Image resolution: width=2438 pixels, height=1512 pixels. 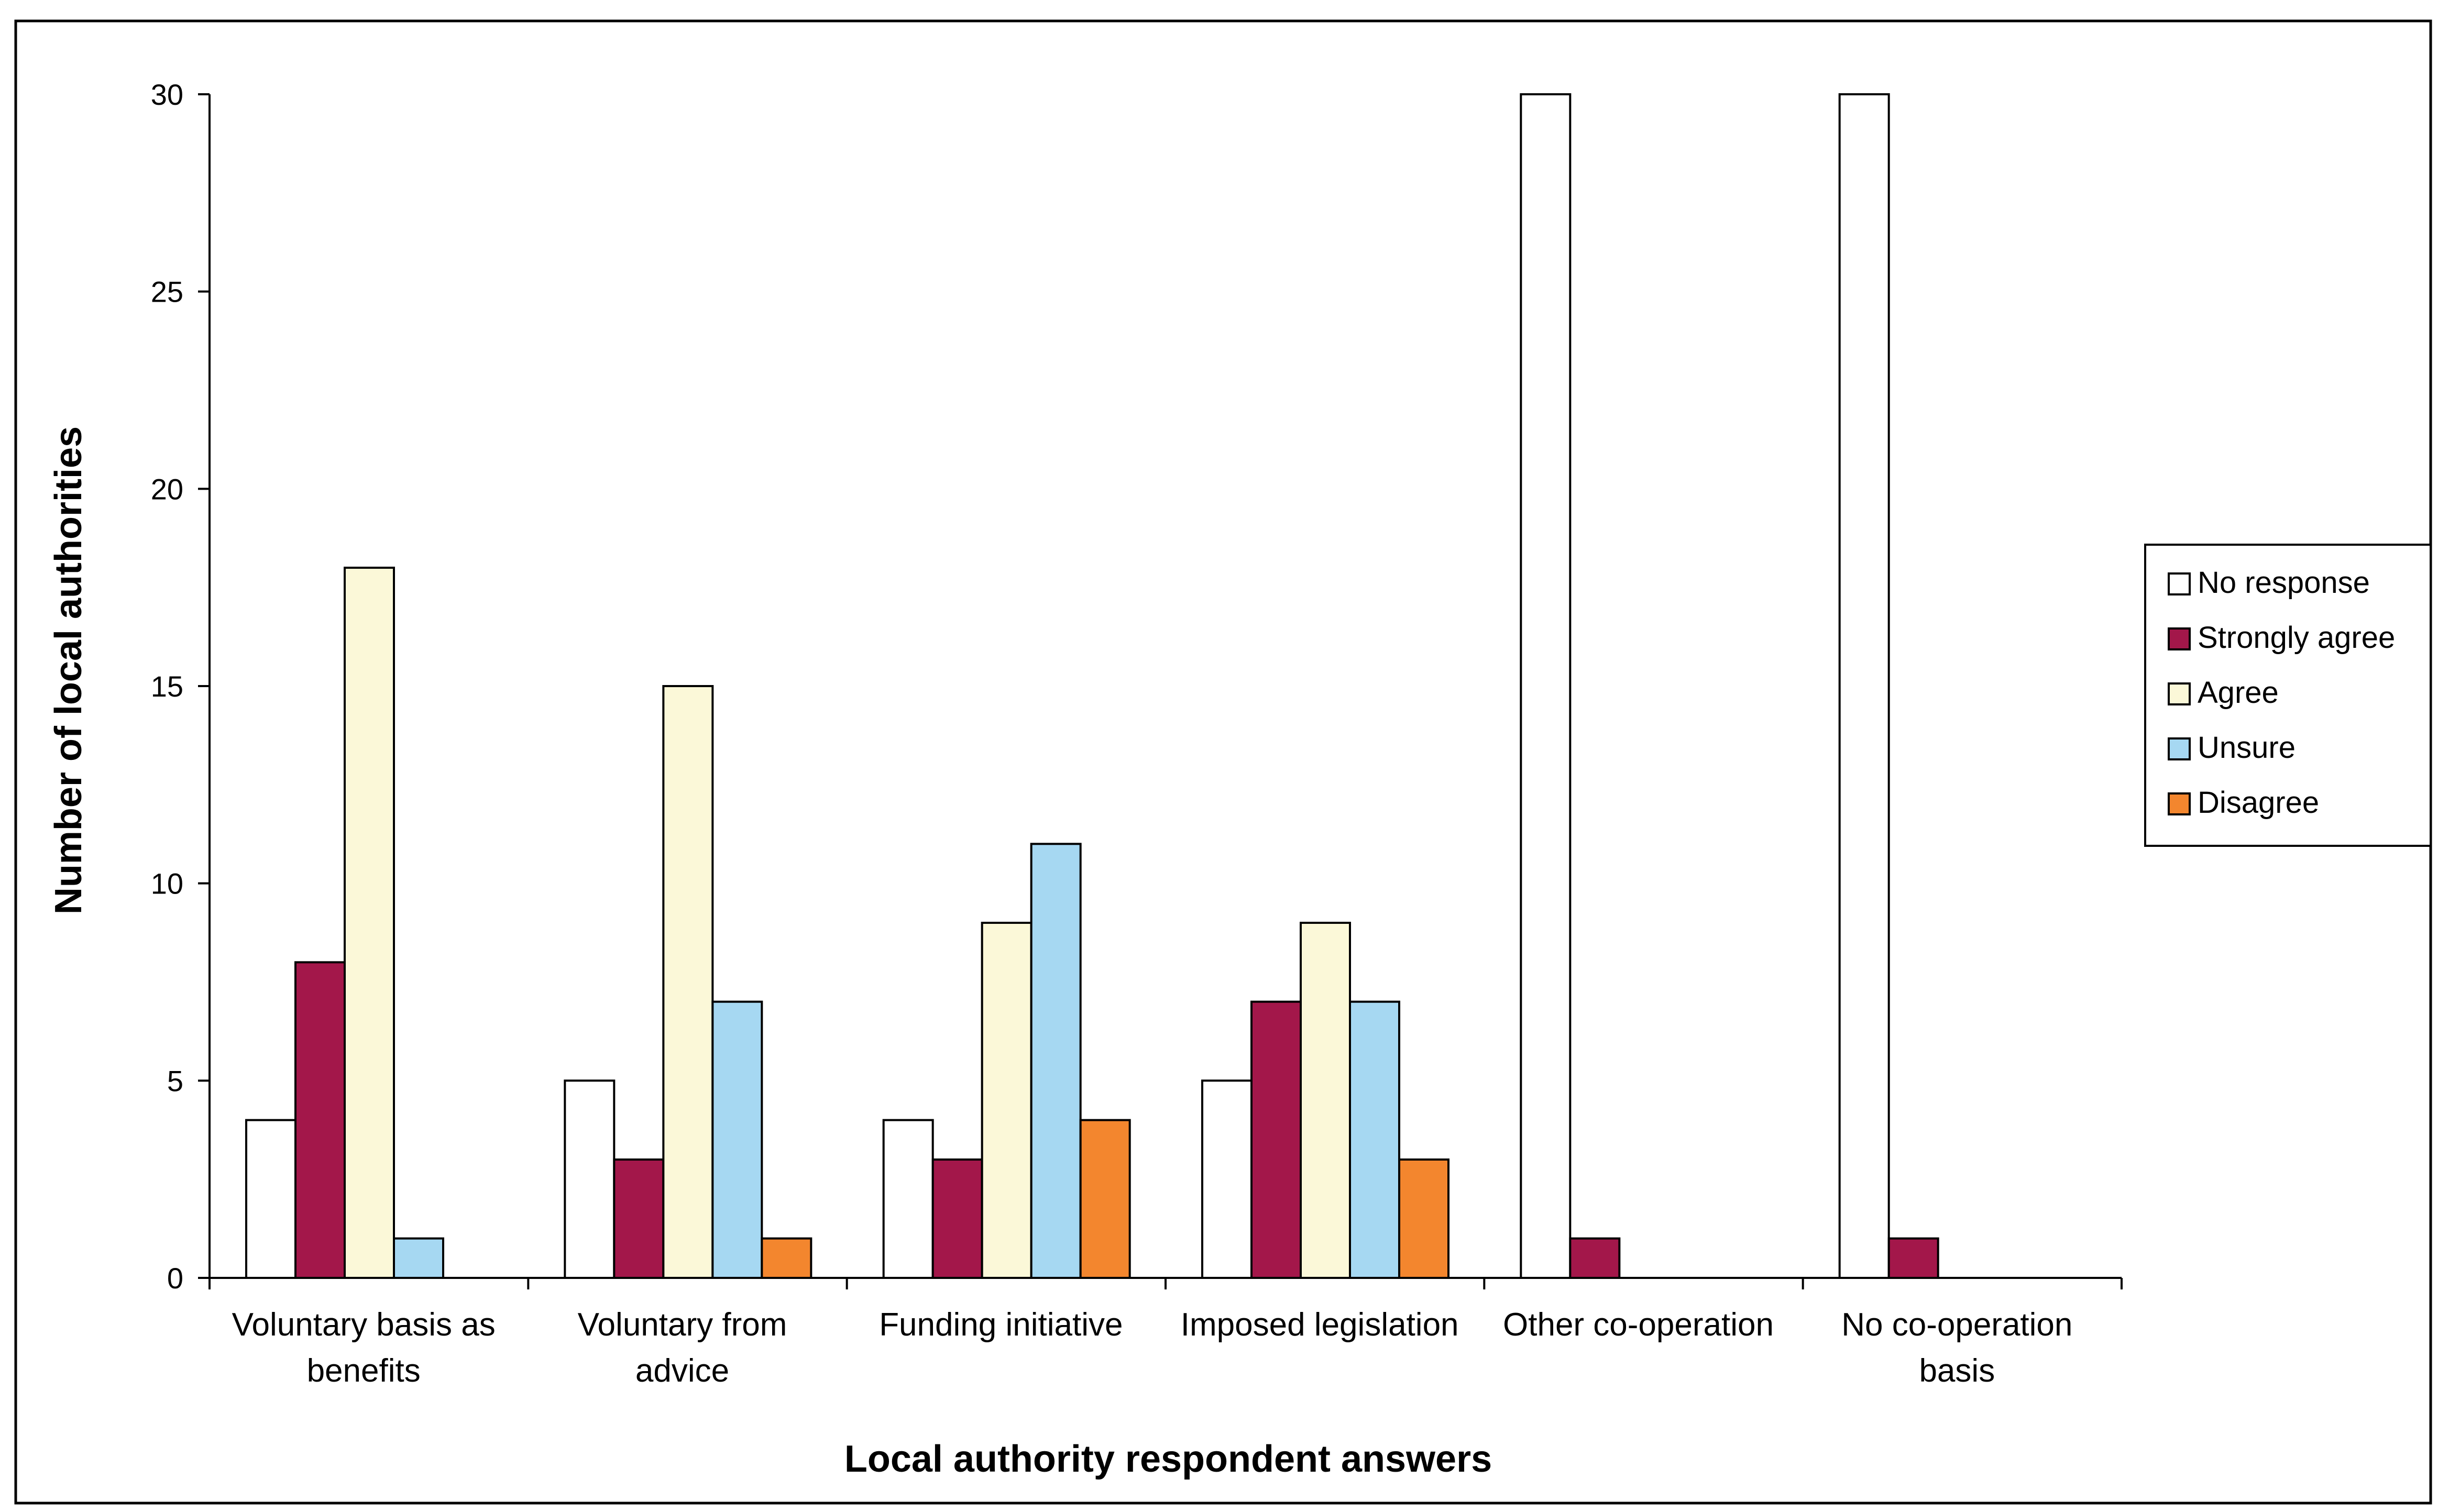 What do you see at coordinates (2296, 638) in the screenshot?
I see `legend-label: Strongly agree` at bounding box center [2296, 638].